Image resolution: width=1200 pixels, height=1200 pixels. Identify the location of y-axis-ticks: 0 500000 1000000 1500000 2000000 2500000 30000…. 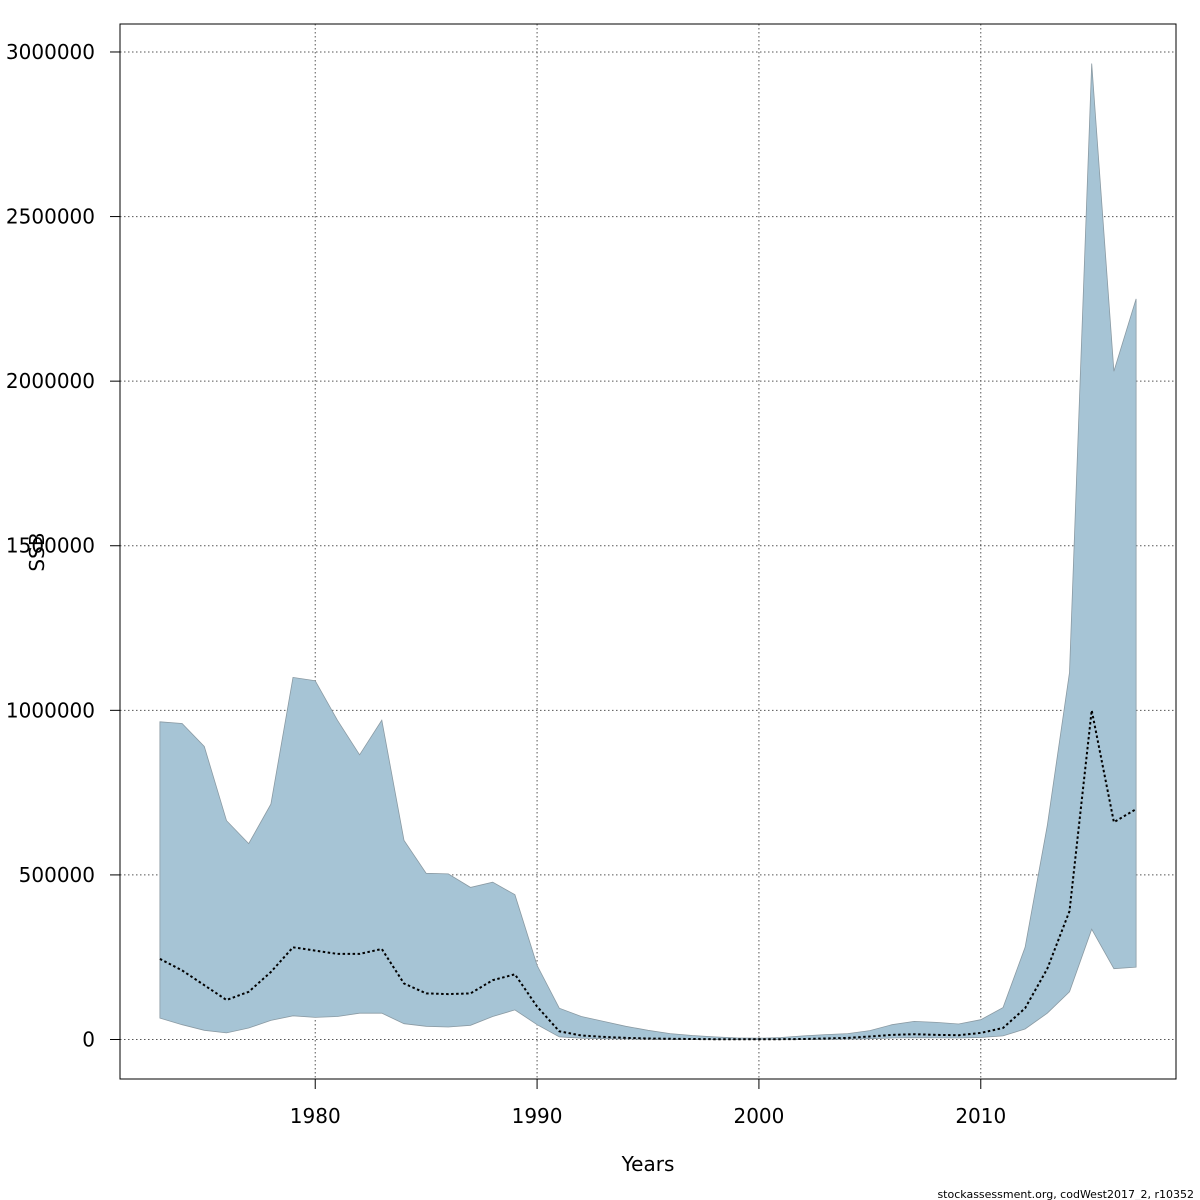
(63, 545).